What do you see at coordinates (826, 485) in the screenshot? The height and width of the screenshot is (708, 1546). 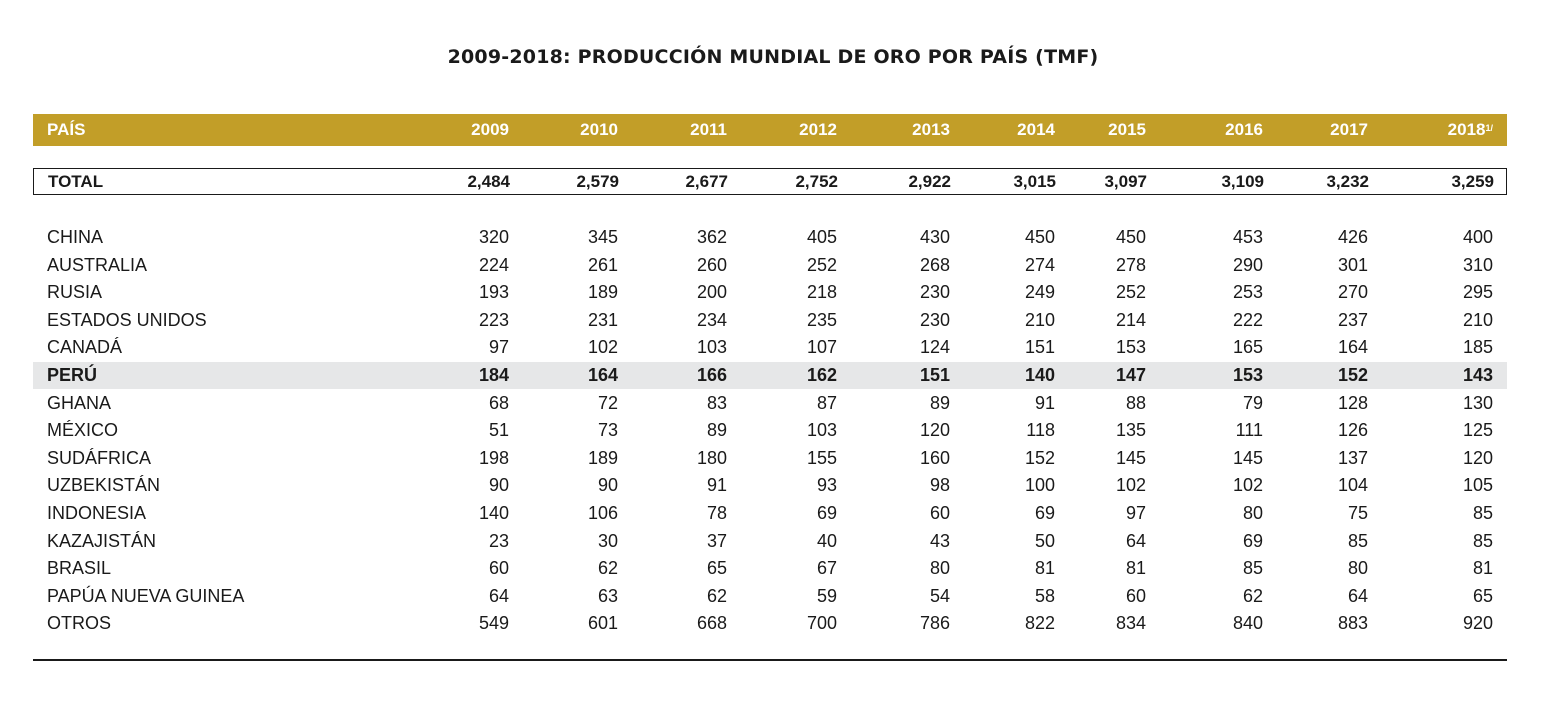 I see `value-cell: 93` at bounding box center [826, 485].